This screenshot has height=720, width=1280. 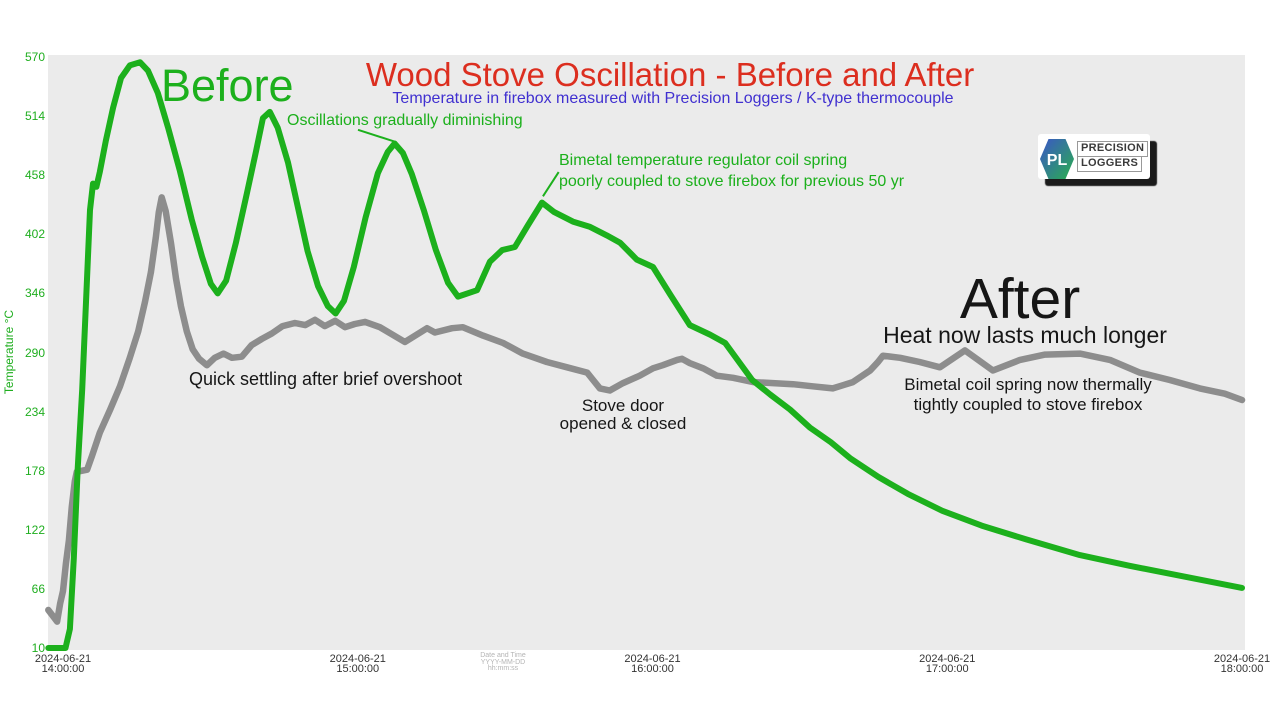 I want to click on stove-door-annotation: Stove door opened & closed, so click(x=623, y=414).